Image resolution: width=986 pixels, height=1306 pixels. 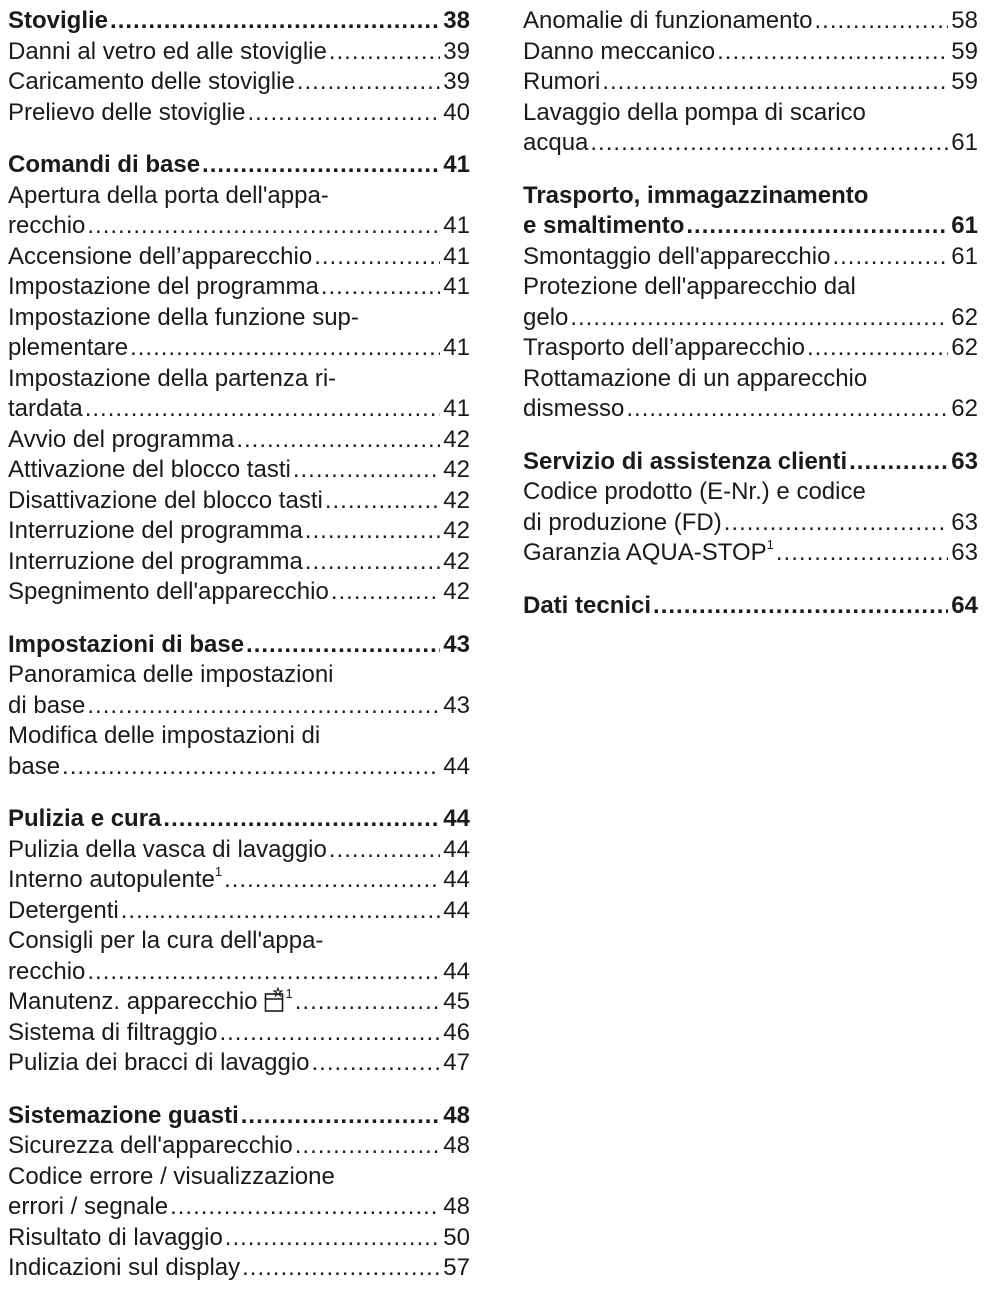 I want to click on section-heading-entry: Stoviglie 38, so click(x=239, y=21).